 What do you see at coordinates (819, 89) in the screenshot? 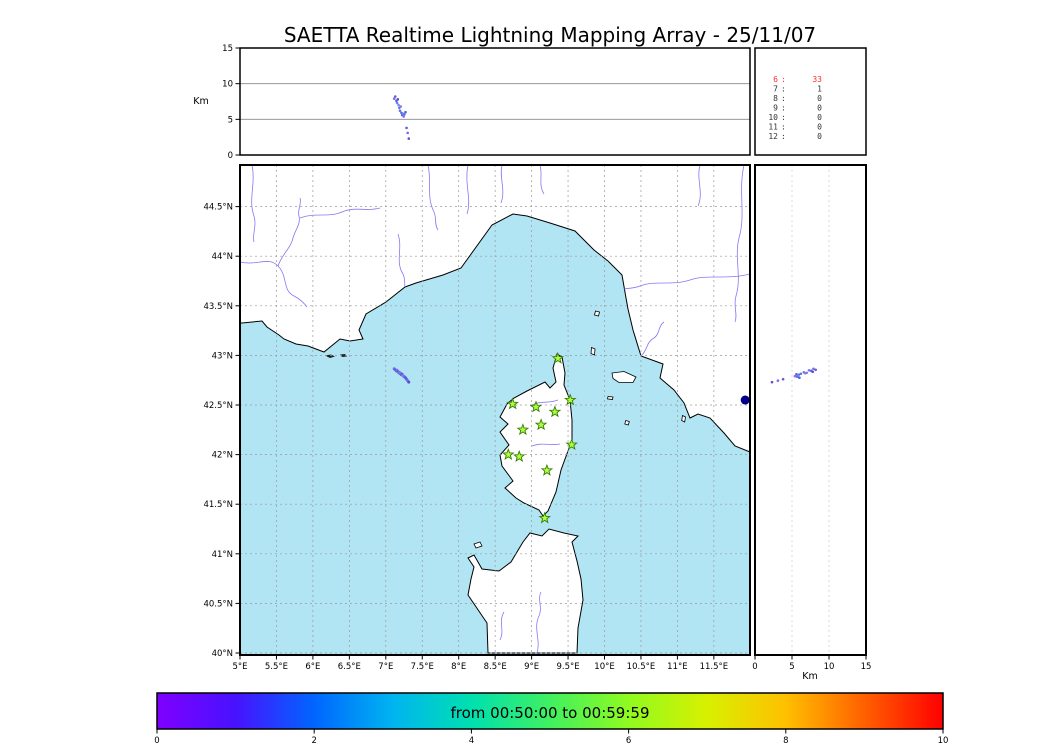
I see `count-value: 1` at bounding box center [819, 89].